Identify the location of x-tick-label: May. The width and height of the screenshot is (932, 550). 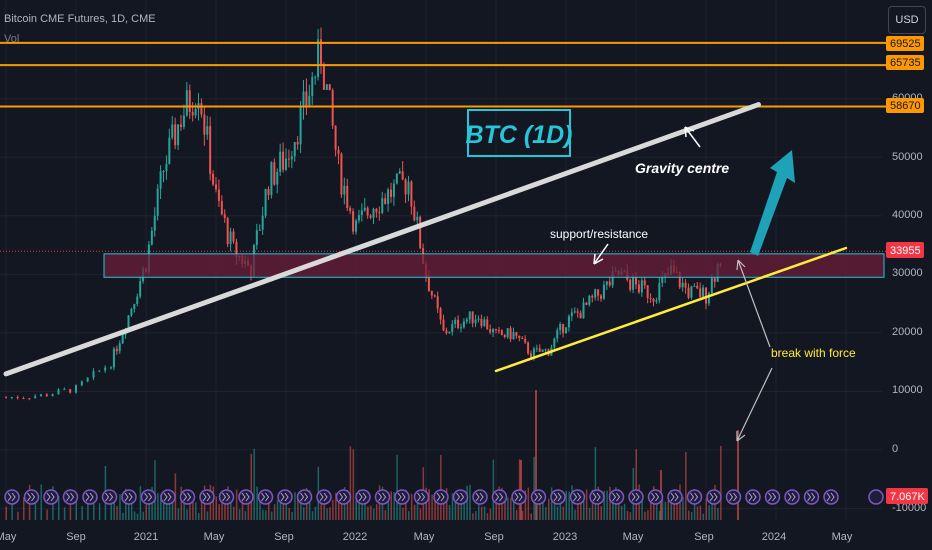
(214, 537).